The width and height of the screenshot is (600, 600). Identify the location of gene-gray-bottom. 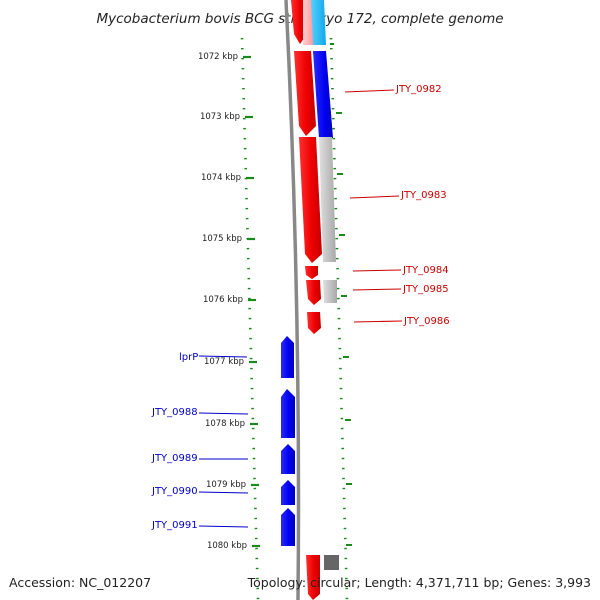
(331, 562).